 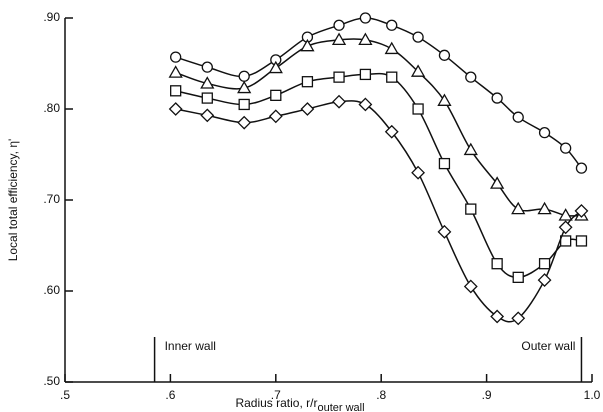 What do you see at coordinates (487, 395) in the screenshot?
I see `x-tick-label: .9` at bounding box center [487, 395].